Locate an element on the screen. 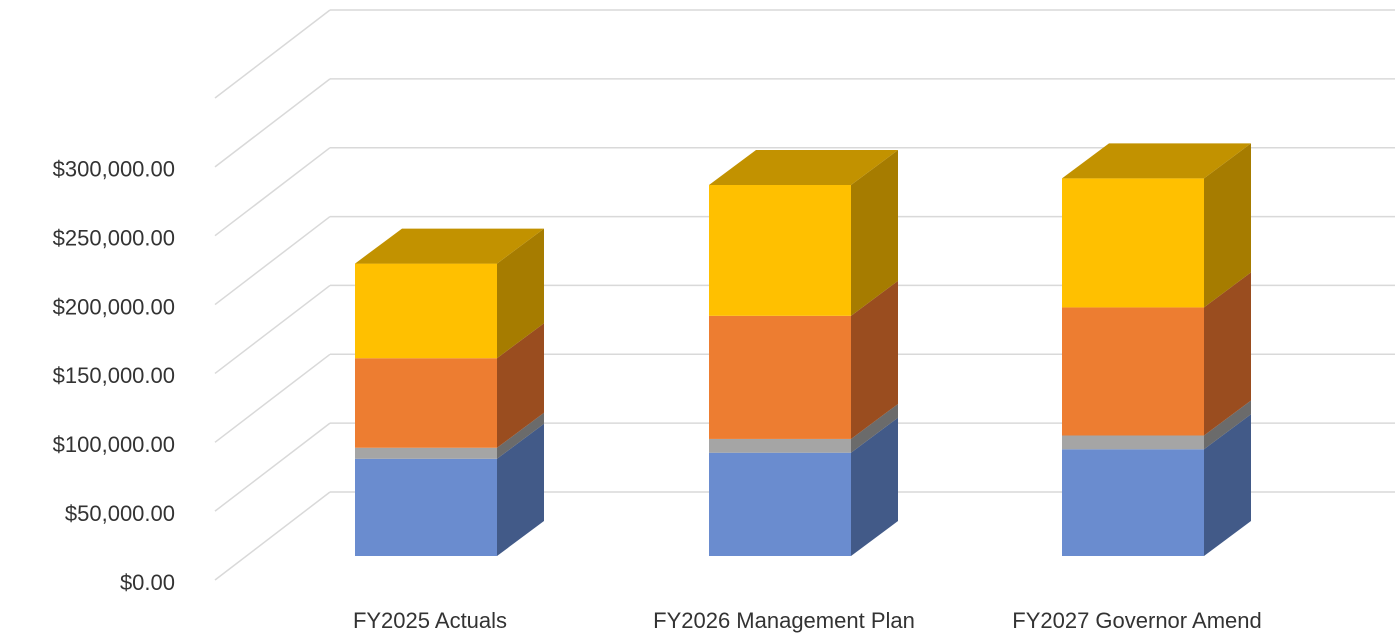 This screenshot has width=1395, height=639. wall-edge is located at coordinates (272, 54).